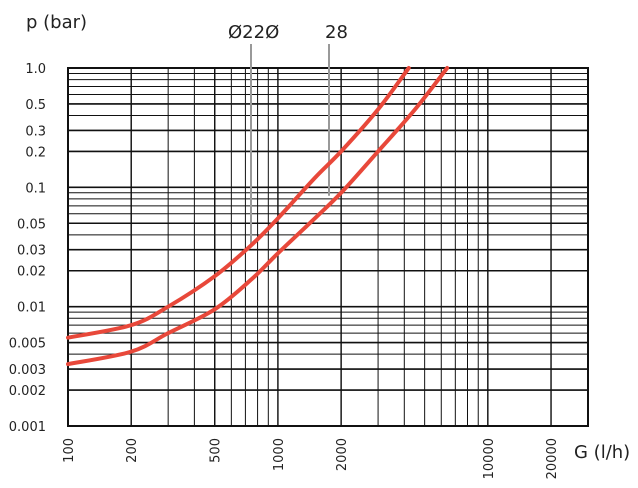 The width and height of the screenshot is (638, 488). I want to click on y-tick-label: 1.0, so click(35, 69).